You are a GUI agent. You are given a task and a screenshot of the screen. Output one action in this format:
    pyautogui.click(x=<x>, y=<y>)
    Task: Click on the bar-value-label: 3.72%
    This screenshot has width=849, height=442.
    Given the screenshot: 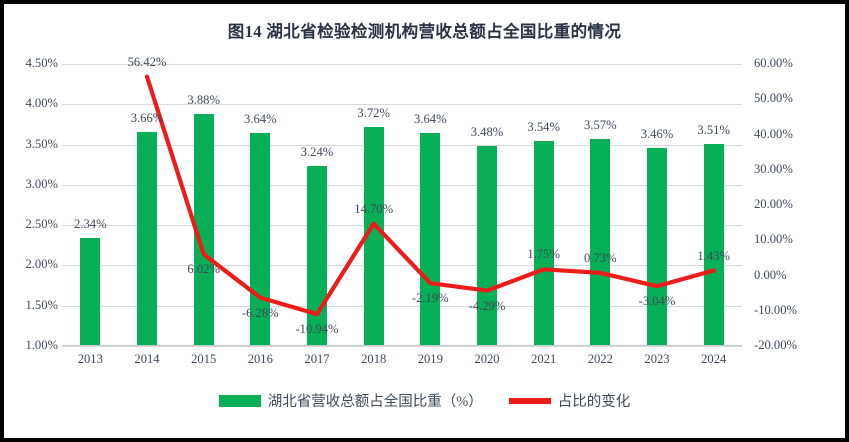 What is the action you would take?
    pyautogui.click(x=373, y=112)
    